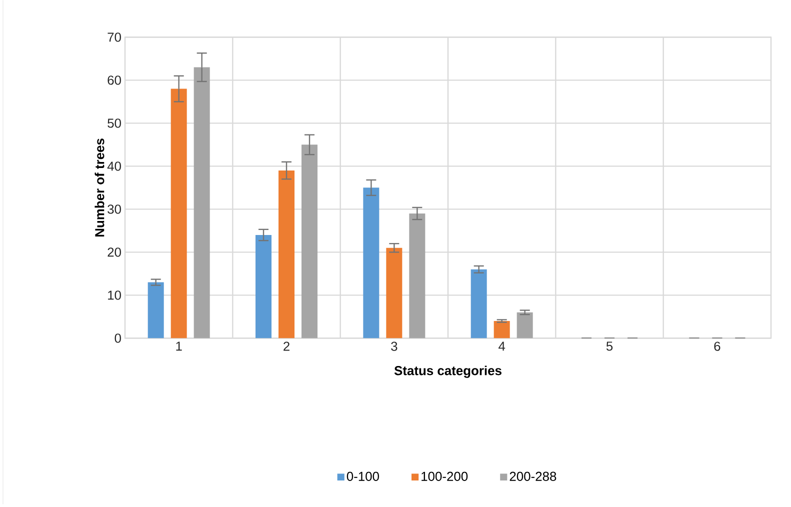 This screenshot has height=507, width=791. Describe the element at coordinates (394, 346) in the screenshot. I see `x-tick-label: 3` at that location.